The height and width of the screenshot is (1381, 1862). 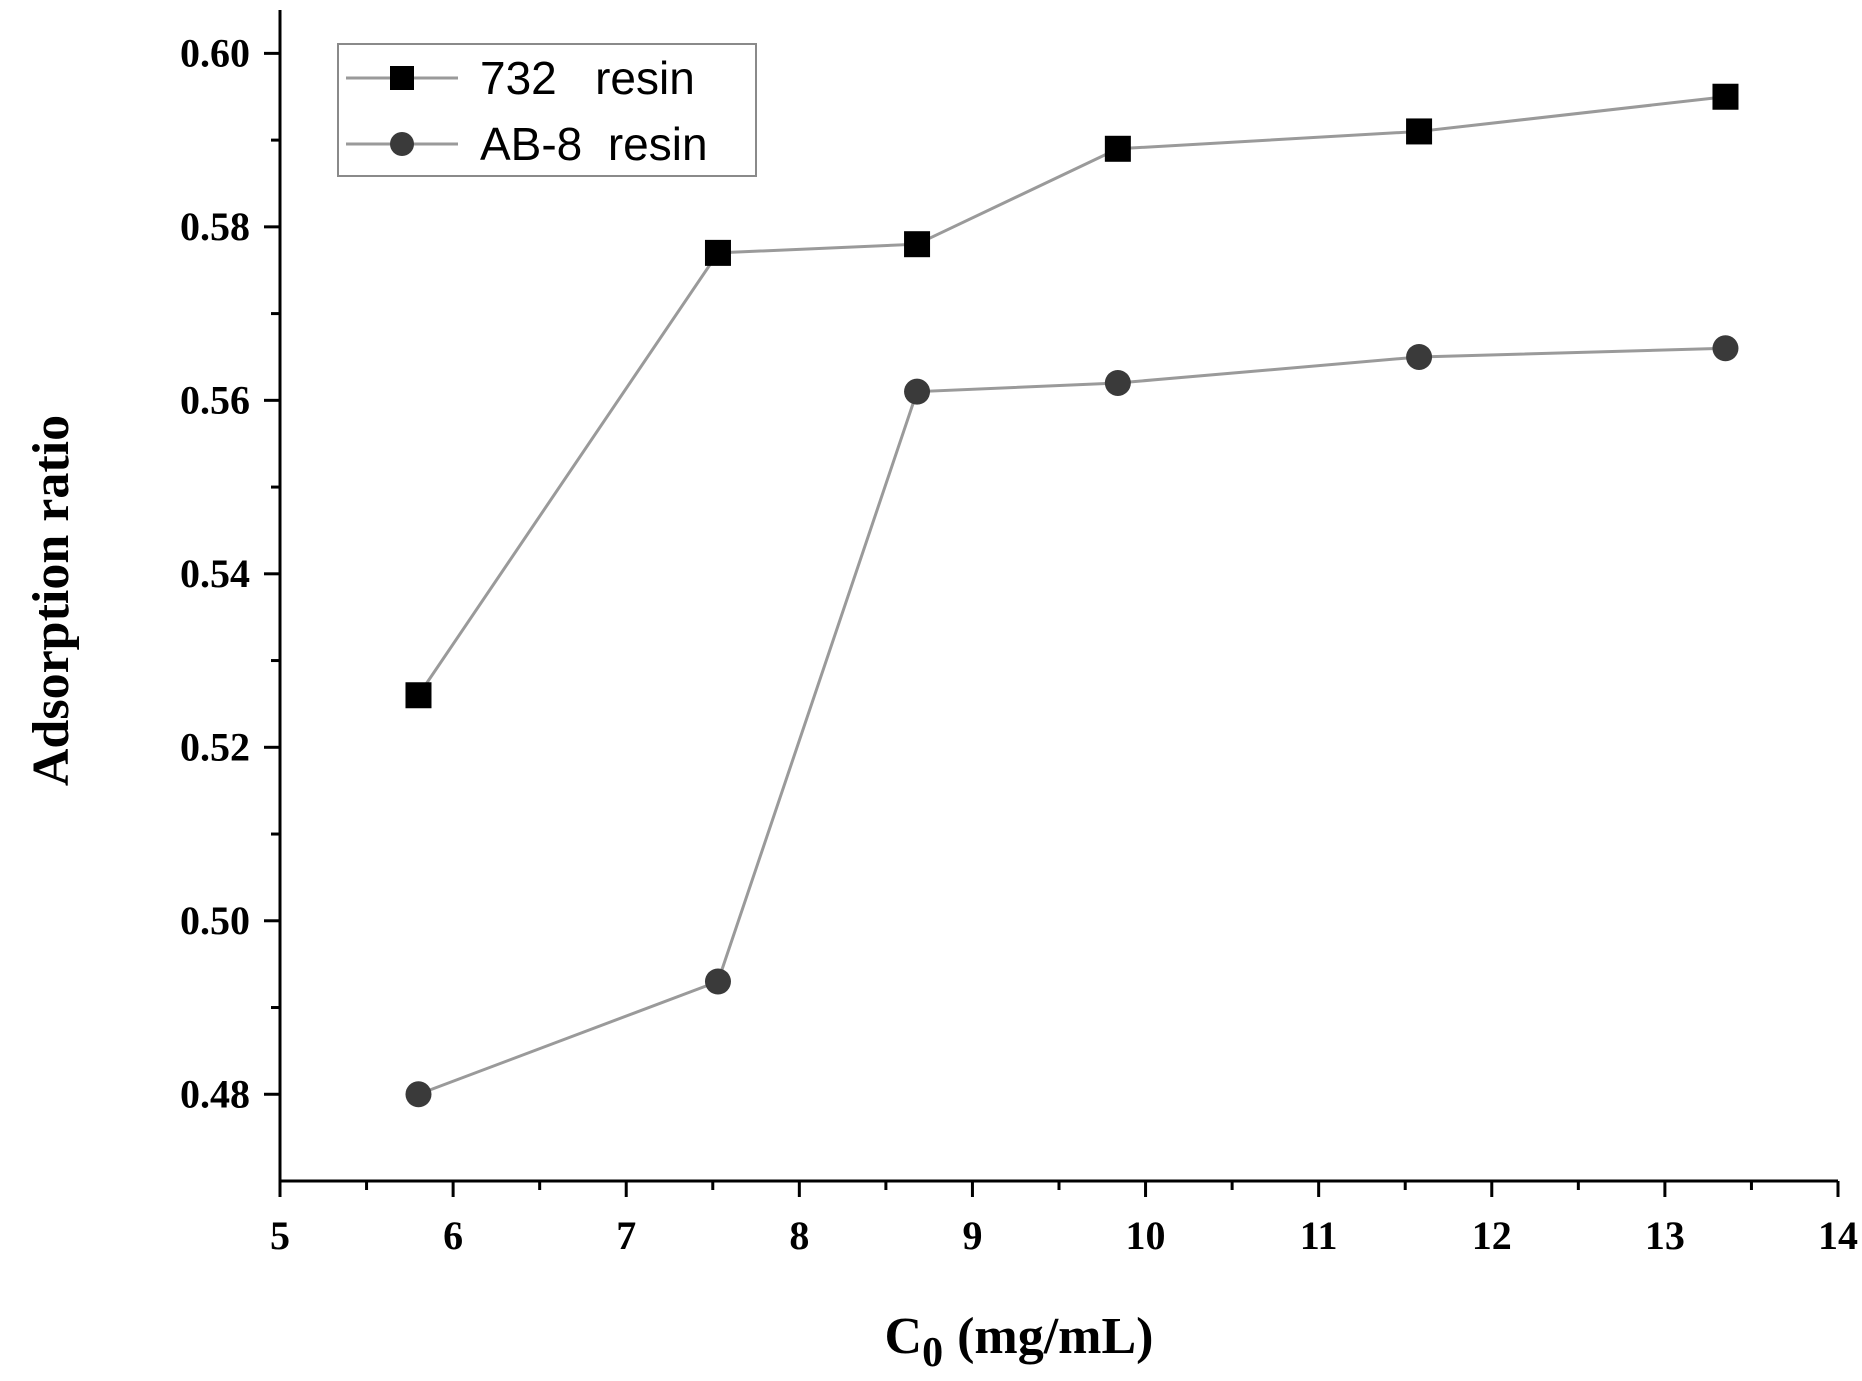 I want to click on legend-item-2: AB-8 resin, so click(x=527, y=144).